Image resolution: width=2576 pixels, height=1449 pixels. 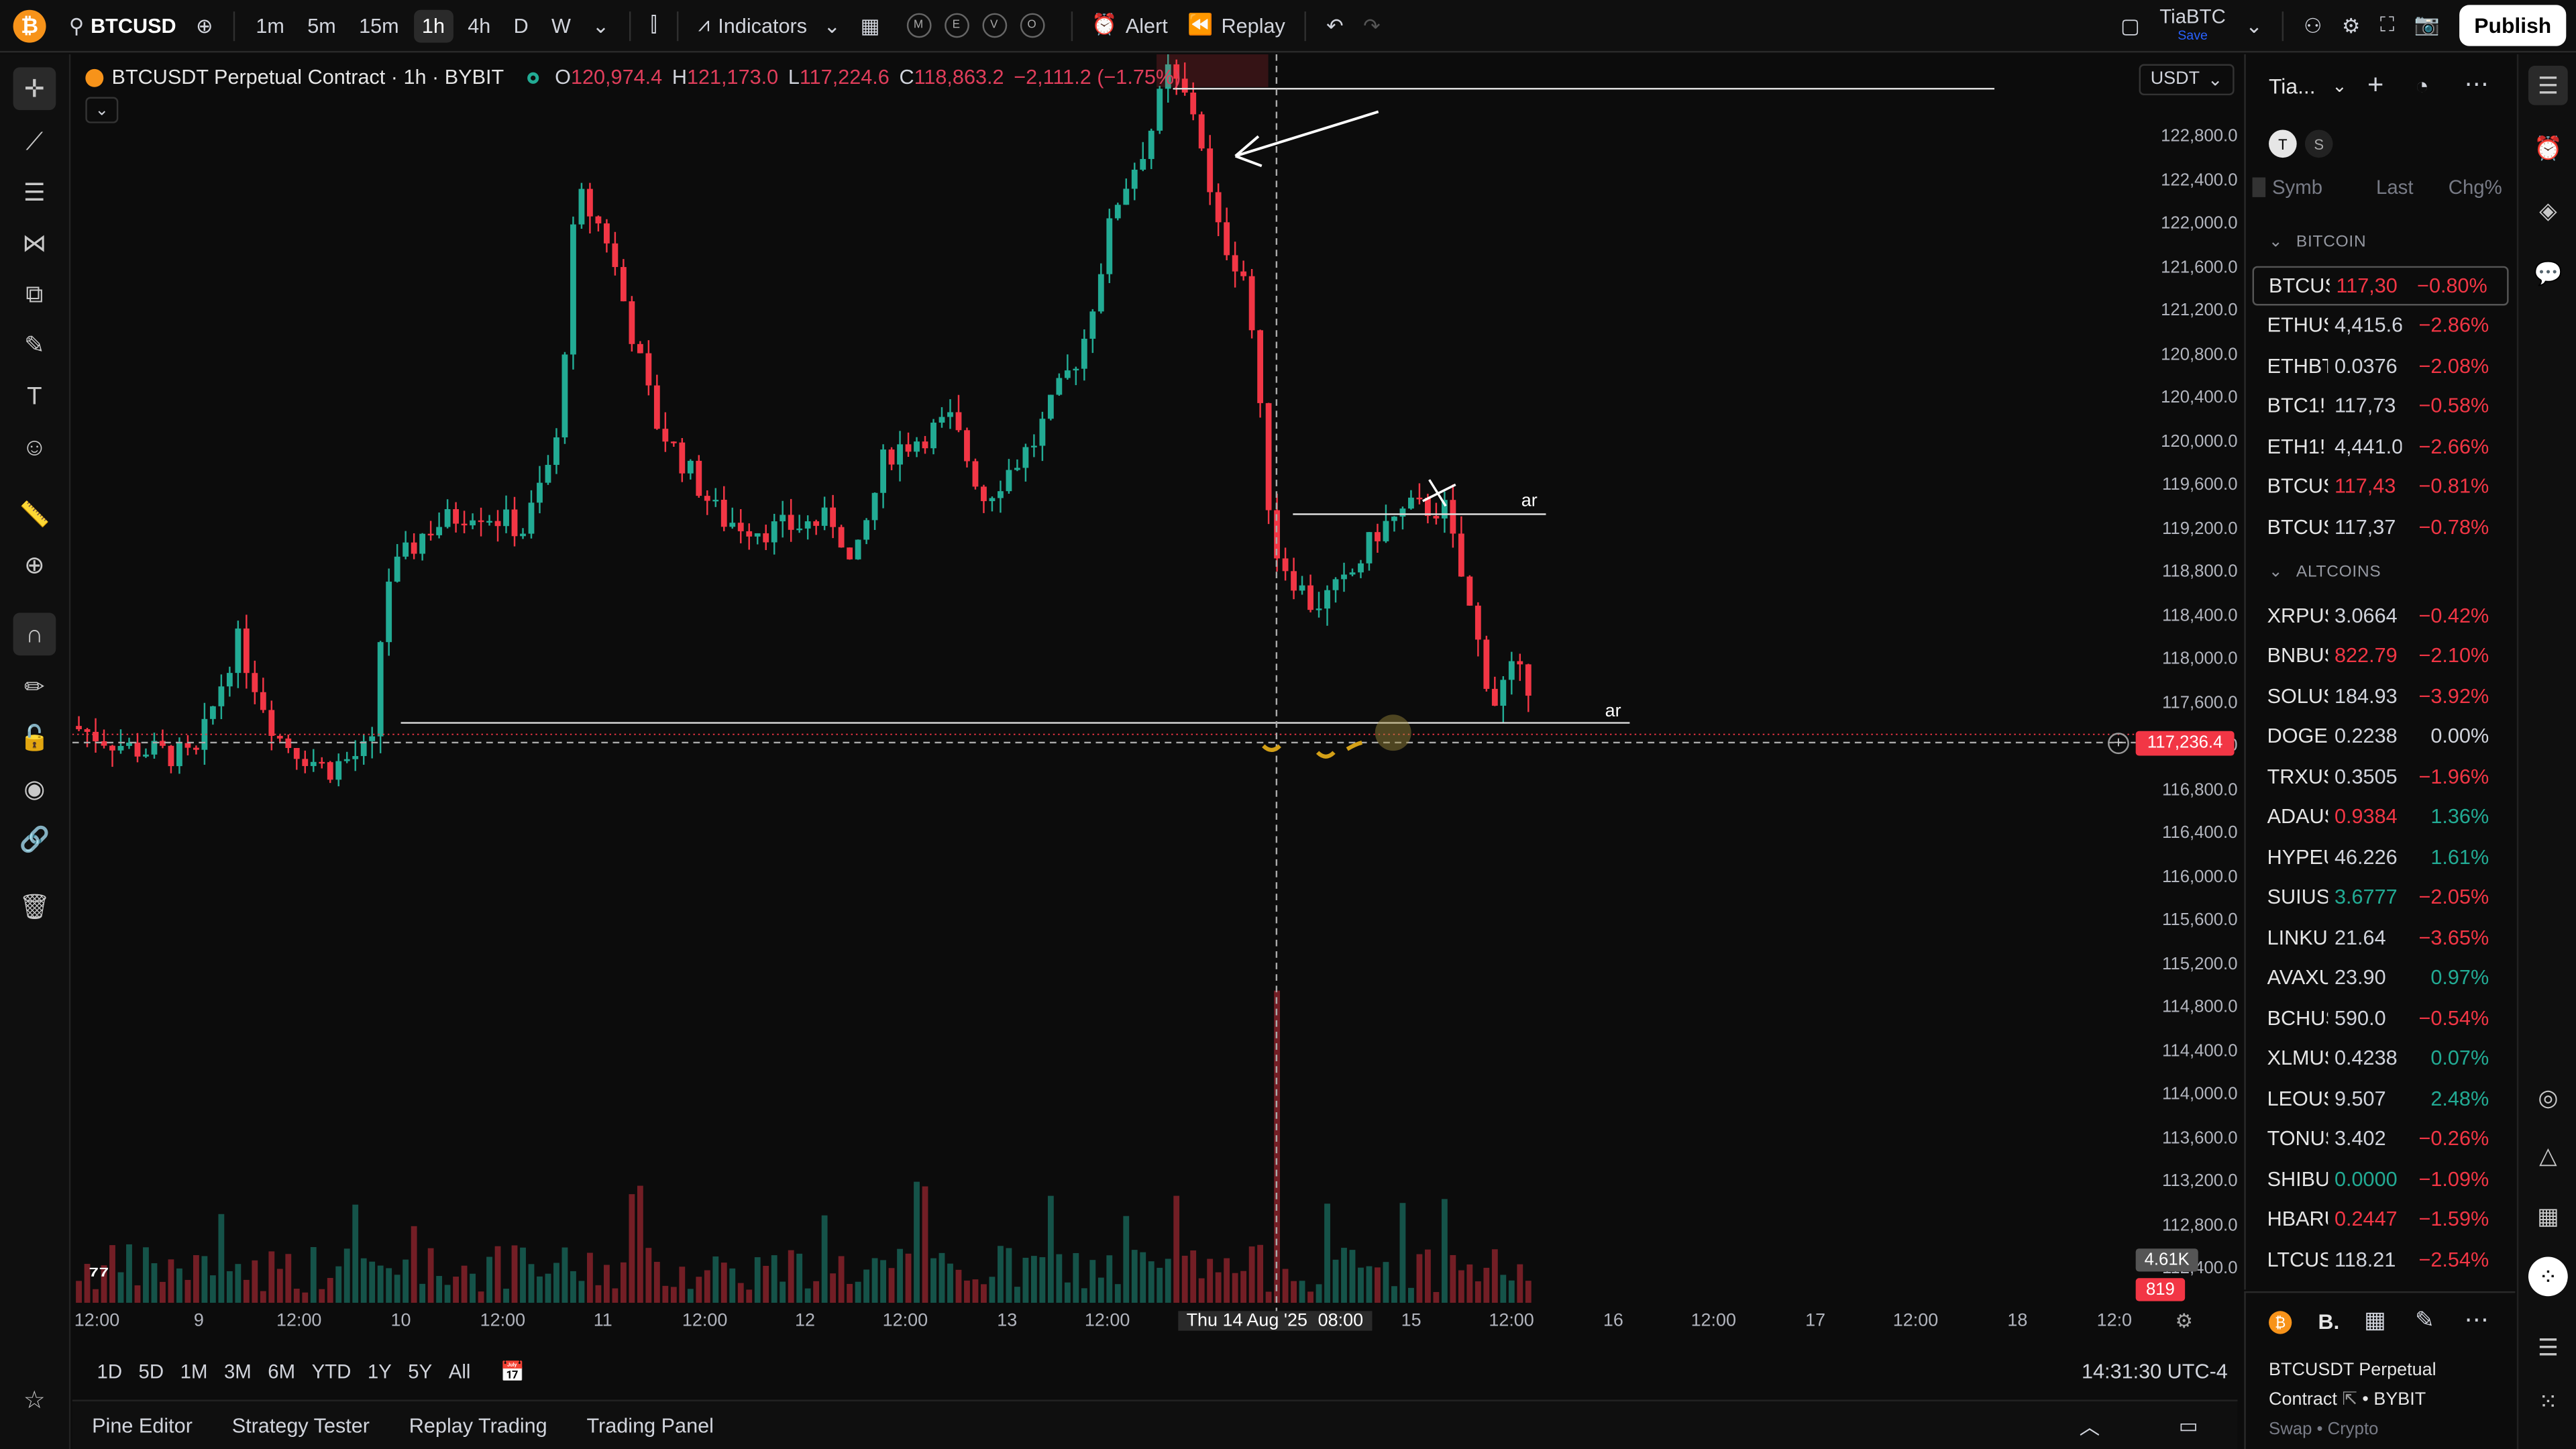 I want to click on tab-trading-panel: Trading Panel, so click(x=650, y=1425).